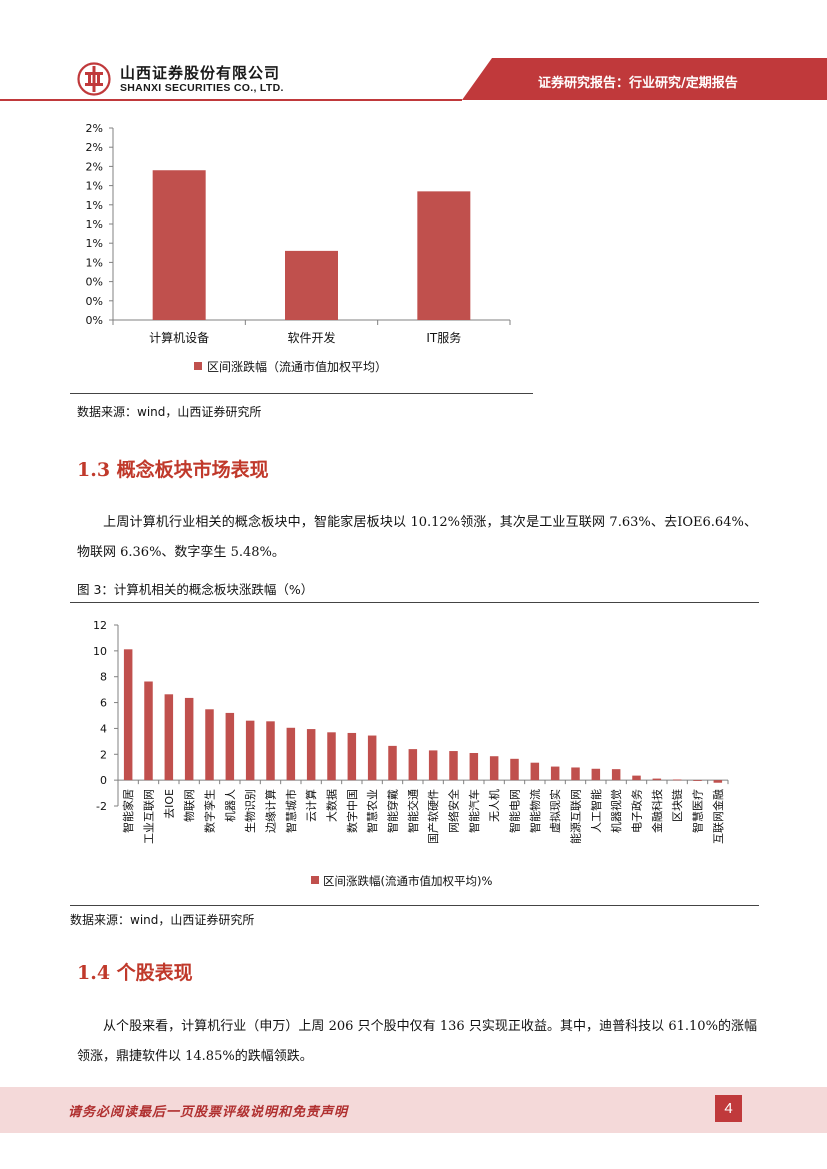 This screenshot has width=827, height=1169. I want to click on x-tick-label: 软件开发, so click(311, 337).